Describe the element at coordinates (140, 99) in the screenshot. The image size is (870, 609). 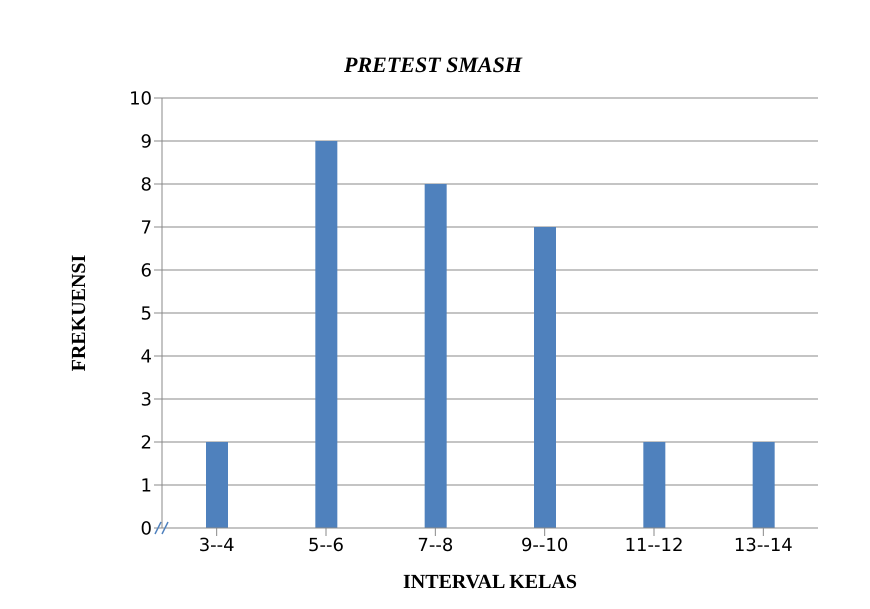
I see `y-tick-label: 10` at that location.